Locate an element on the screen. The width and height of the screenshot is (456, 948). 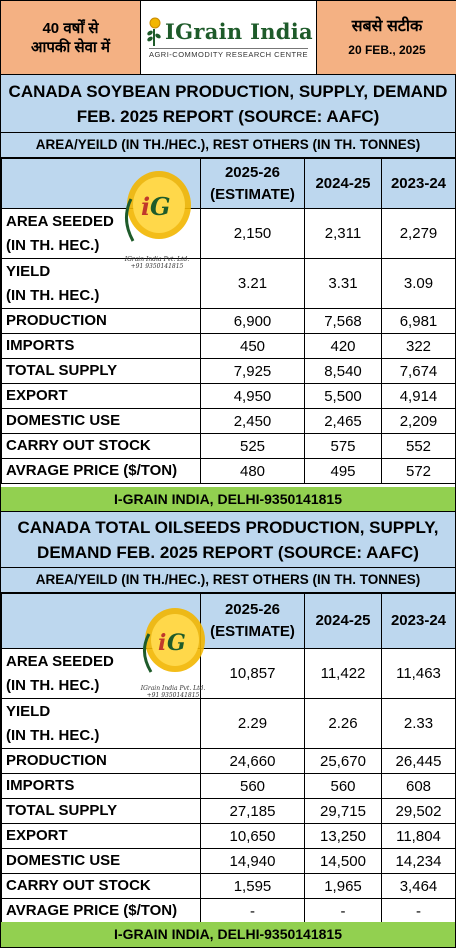
value-cell: 420 is located at coordinates (343, 346).